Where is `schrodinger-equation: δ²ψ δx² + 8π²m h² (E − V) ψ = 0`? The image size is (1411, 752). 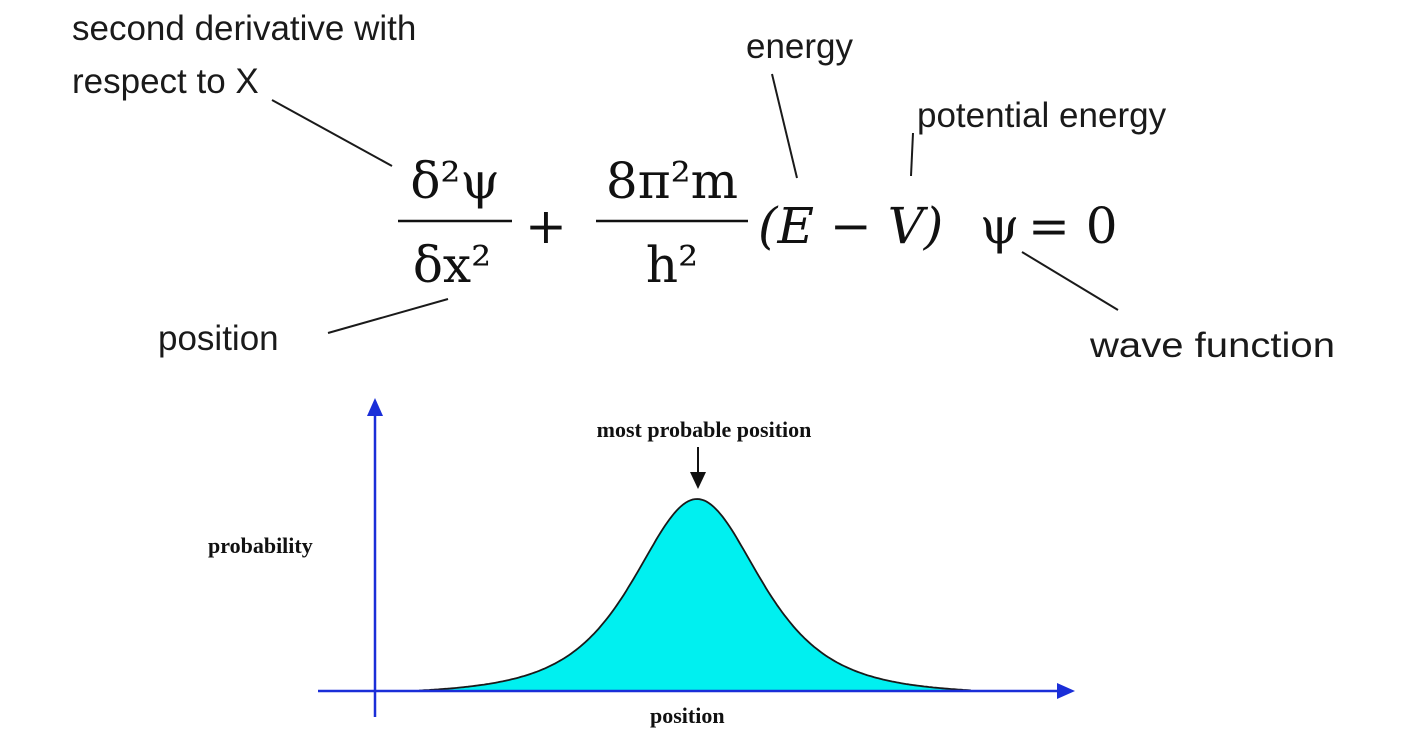 schrodinger-equation: δ²ψ δx² + 8π²m h² (E − V) ψ = 0 is located at coordinates (758, 223).